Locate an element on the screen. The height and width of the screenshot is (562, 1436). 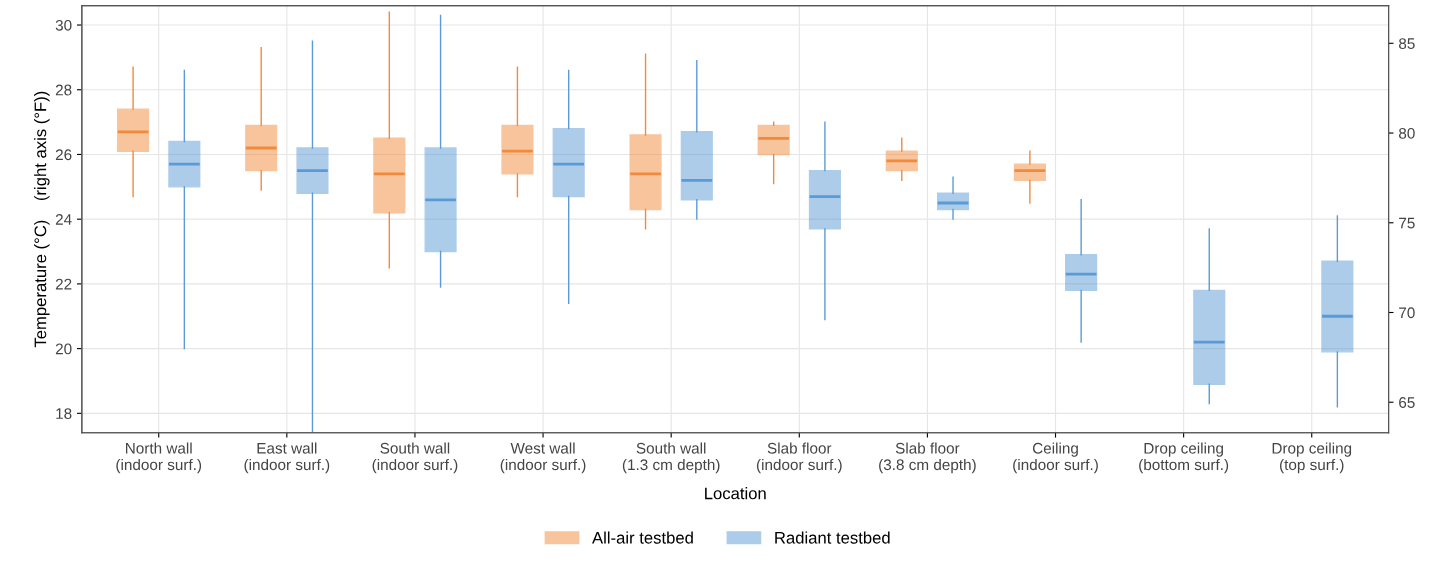
y2-tick-label: 80 is located at coordinates (1407, 133).